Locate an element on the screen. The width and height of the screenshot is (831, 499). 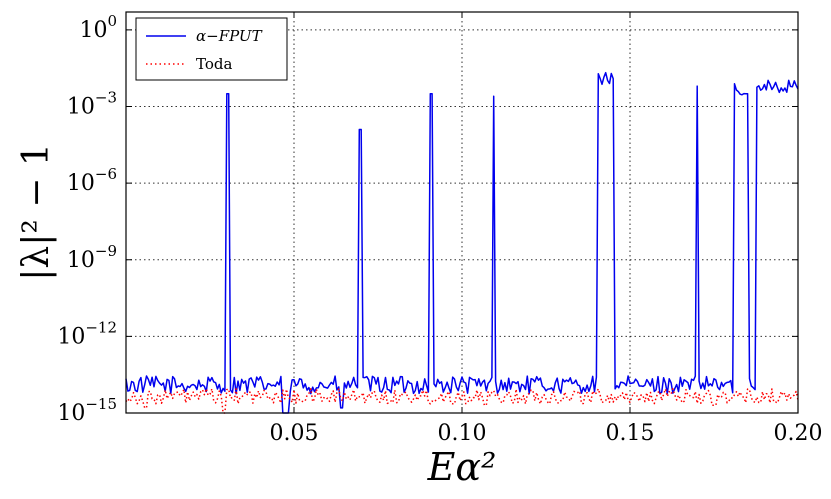
y-tick-label-0: 10⁰ is located at coordinates (98, 27).